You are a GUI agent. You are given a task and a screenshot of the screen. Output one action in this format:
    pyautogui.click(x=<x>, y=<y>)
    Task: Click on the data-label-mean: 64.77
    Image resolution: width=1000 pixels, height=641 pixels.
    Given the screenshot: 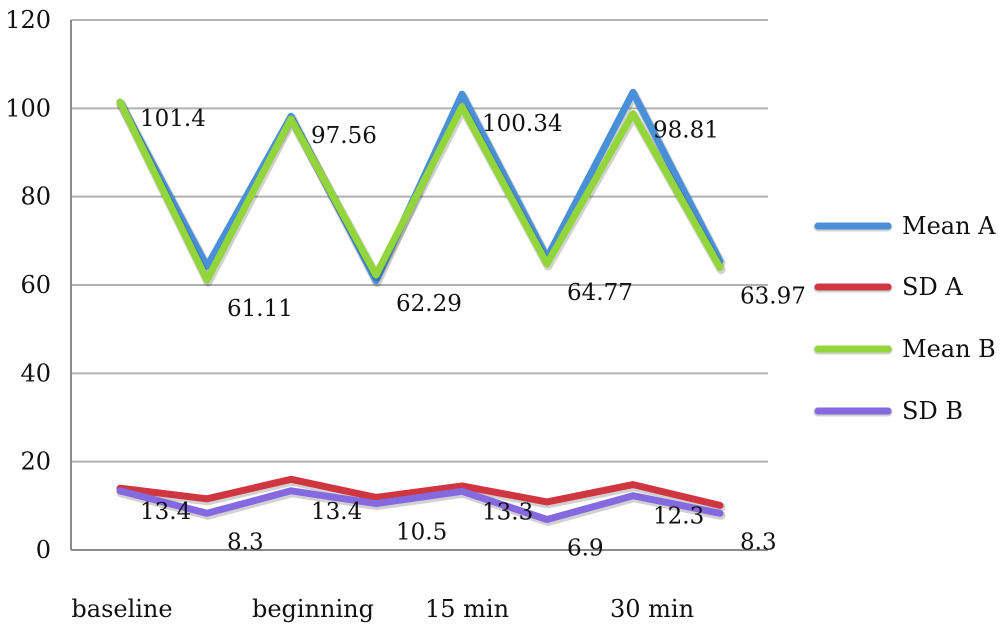 What is the action you would take?
    pyautogui.click(x=600, y=293)
    